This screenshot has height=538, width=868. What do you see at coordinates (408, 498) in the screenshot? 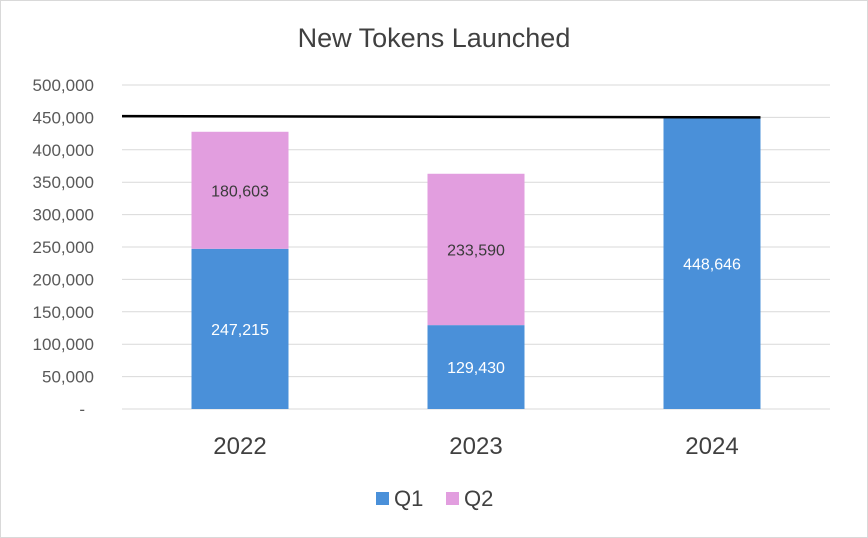
I see `legend-label-q1: Q1` at bounding box center [408, 498].